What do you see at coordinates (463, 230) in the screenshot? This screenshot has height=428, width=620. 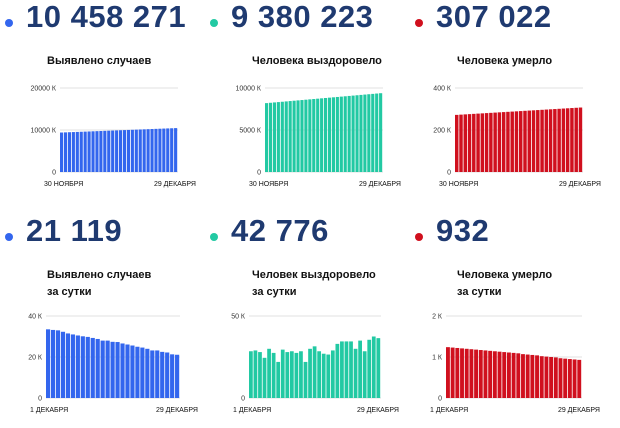 I see `daily-deaths-value: 932` at bounding box center [463, 230].